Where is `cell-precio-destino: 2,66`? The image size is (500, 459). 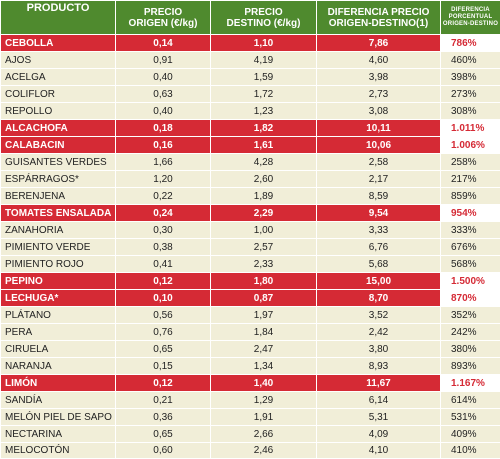
cell-precio-destino: 2,66 is located at coordinates (264, 434).